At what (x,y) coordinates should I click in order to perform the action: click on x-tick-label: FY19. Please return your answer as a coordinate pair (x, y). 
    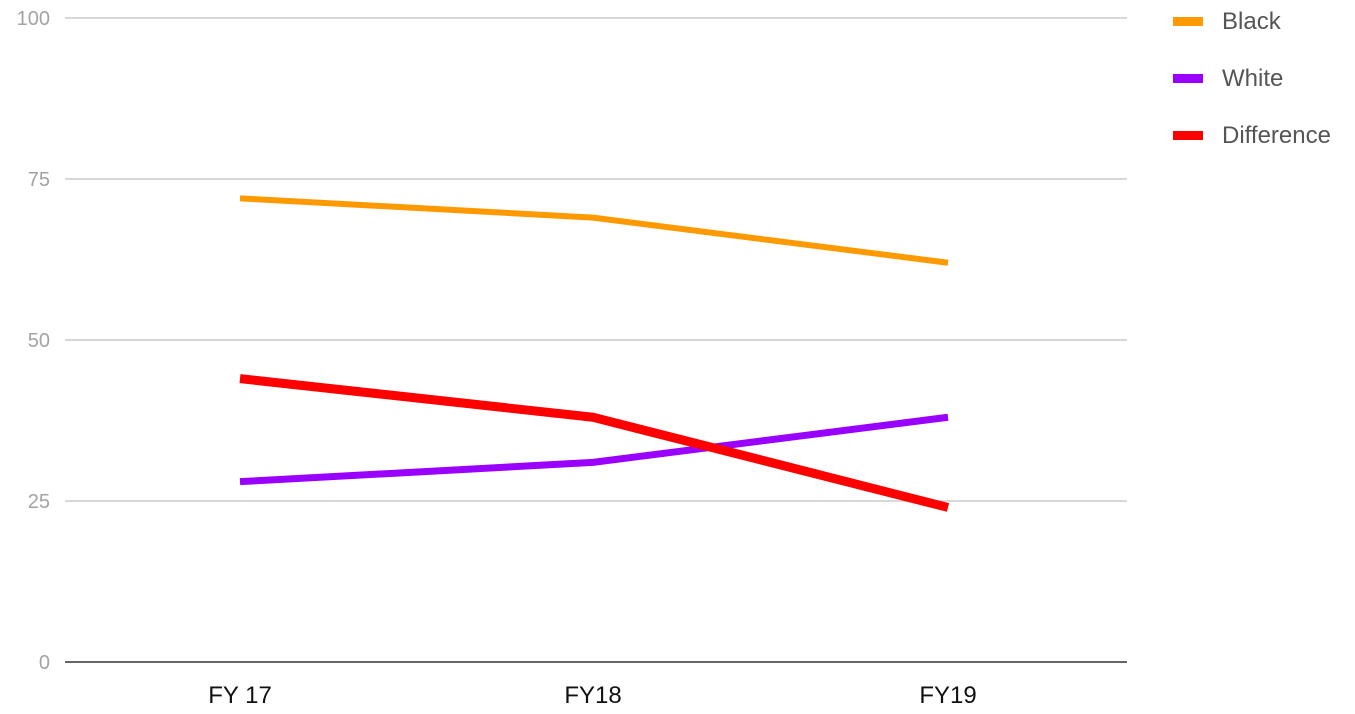
    Looking at the image, I should click on (947, 695).